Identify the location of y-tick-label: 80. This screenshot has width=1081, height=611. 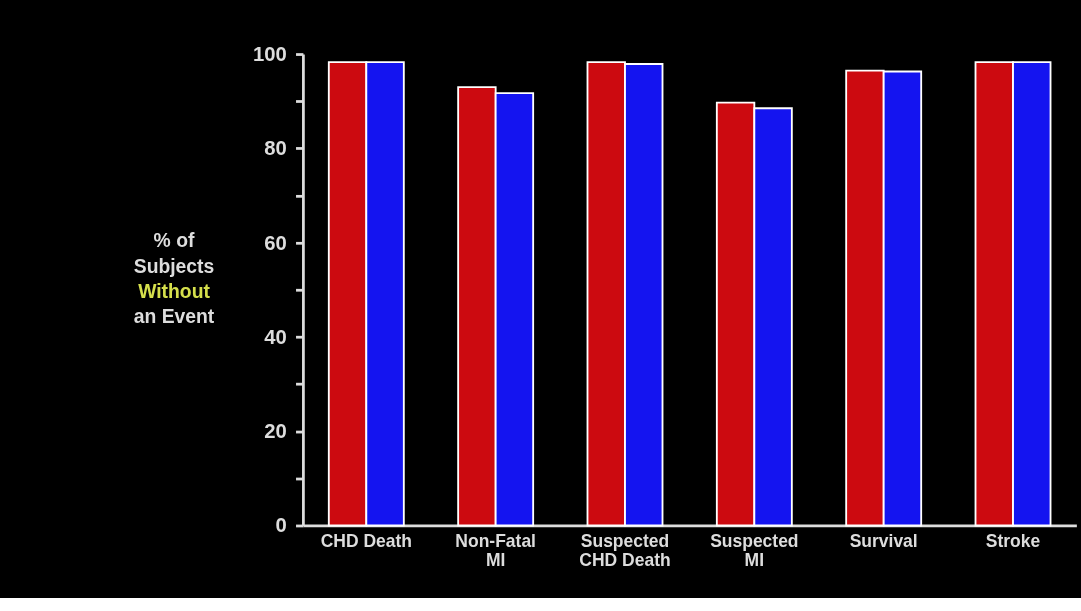
(275, 148).